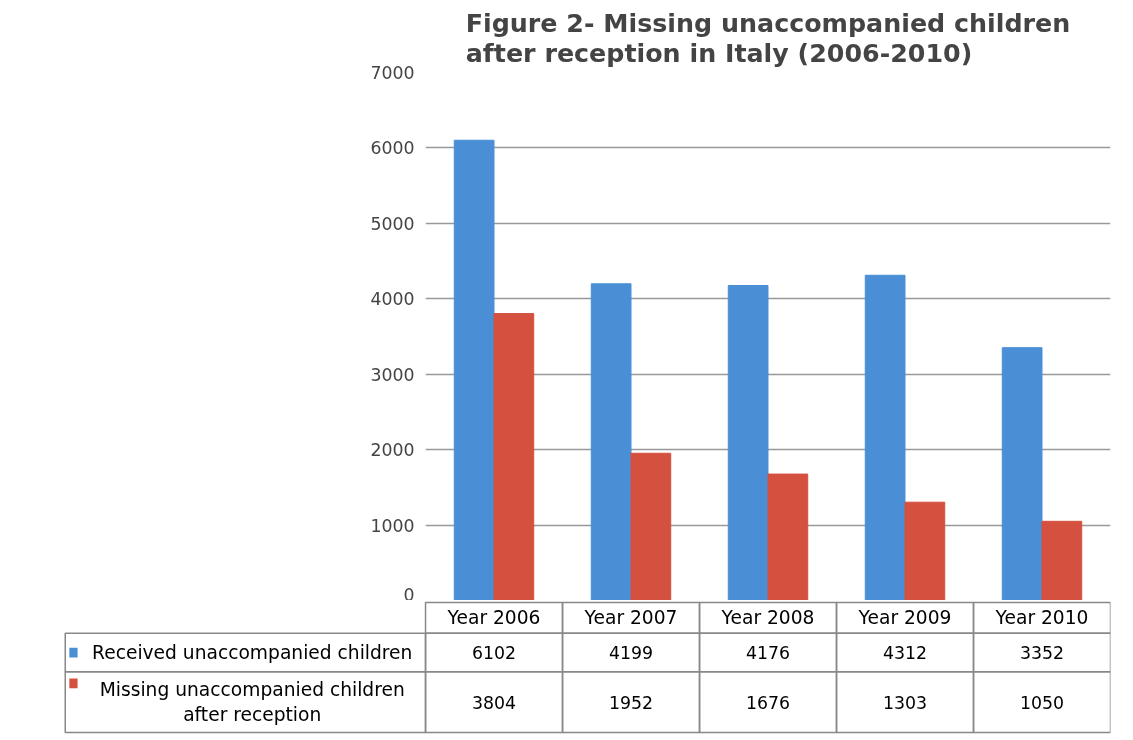  What do you see at coordinates (392, 299) in the screenshot?
I see `y-tick-label: 4000` at bounding box center [392, 299].